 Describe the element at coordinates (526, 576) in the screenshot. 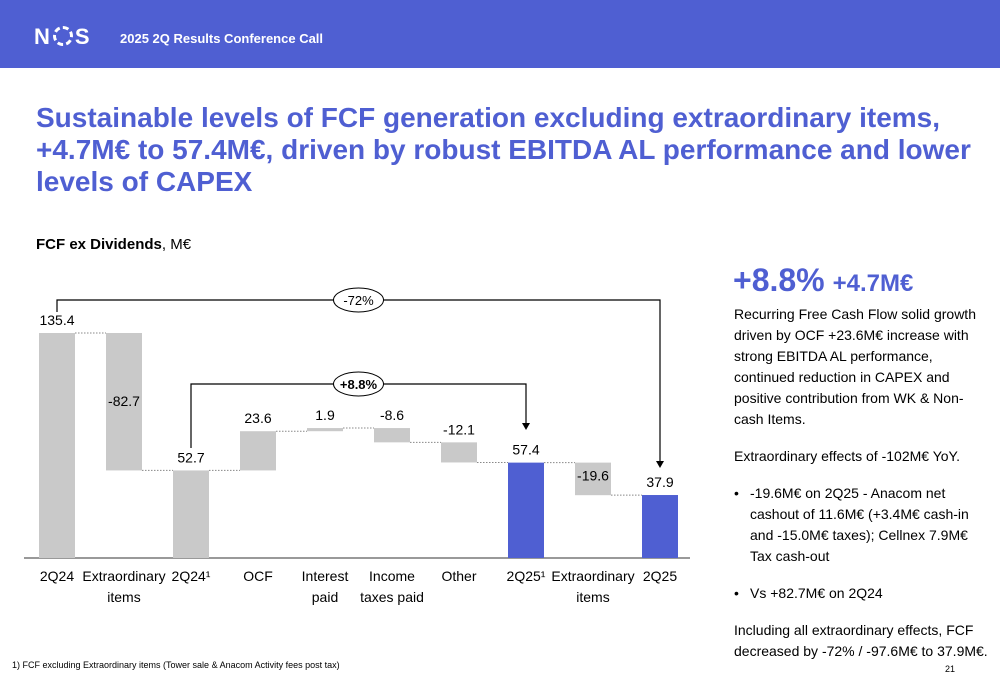

I see `tick-label-7-0: 2Q25¹` at that location.